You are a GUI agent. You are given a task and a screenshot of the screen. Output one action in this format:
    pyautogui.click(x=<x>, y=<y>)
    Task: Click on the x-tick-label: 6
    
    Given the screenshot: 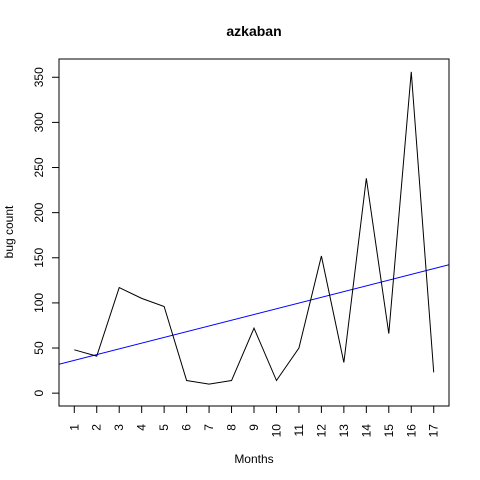 What is the action you would take?
    pyautogui.click(x=187, y=427)
    